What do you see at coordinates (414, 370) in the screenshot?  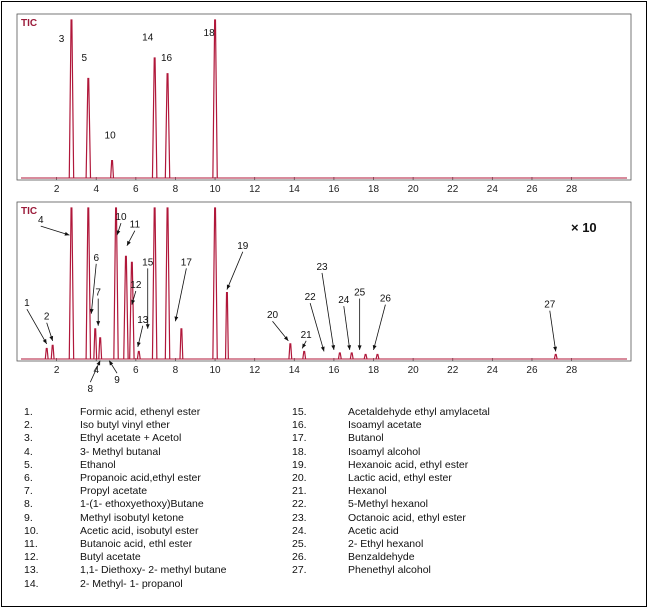 I see `x-tick-label: 20` at bounding box center [414, 370].